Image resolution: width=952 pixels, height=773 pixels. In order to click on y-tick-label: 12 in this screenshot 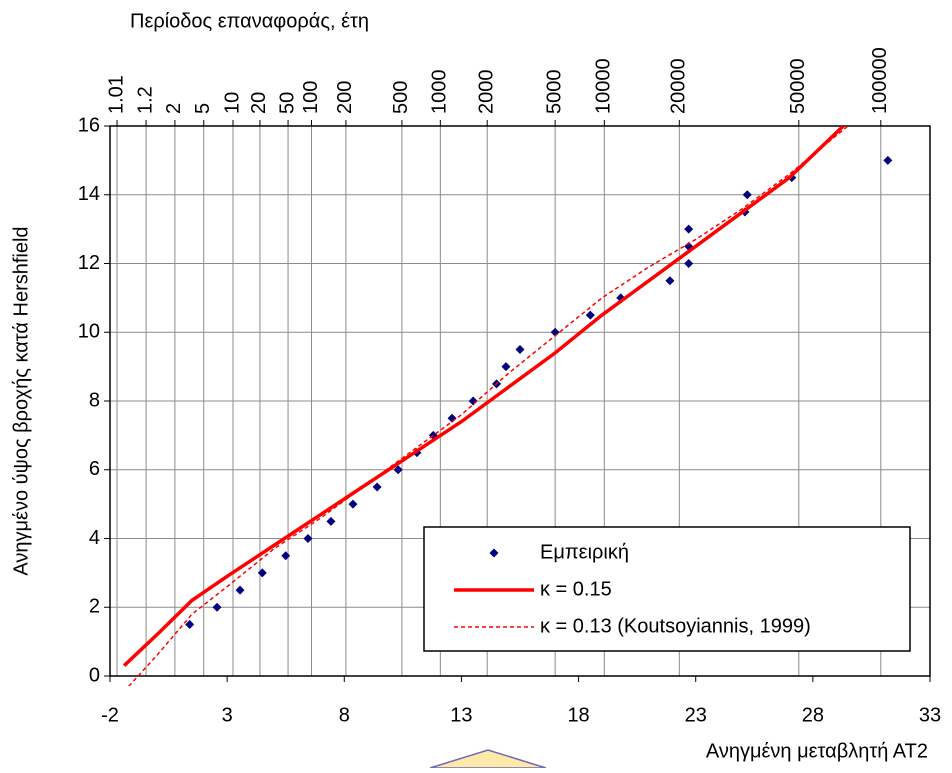, I will do `click(89, 263)`.